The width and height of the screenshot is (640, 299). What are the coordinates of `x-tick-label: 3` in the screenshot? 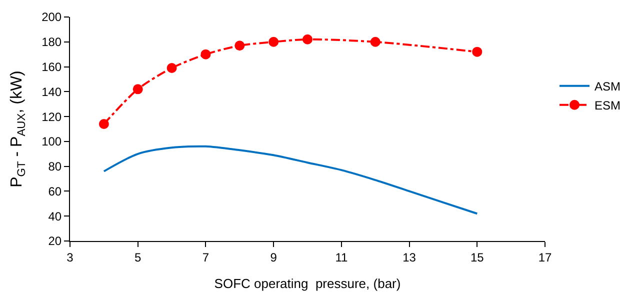 It's located at (70, 257).